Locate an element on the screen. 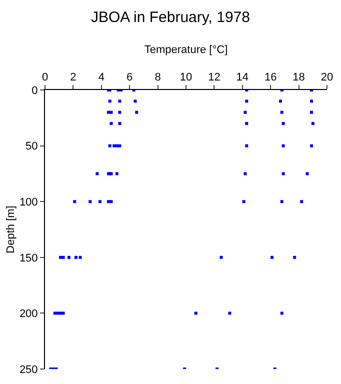  chart-title: JBOA in February, 1978 is located at coordinates (170, 17).